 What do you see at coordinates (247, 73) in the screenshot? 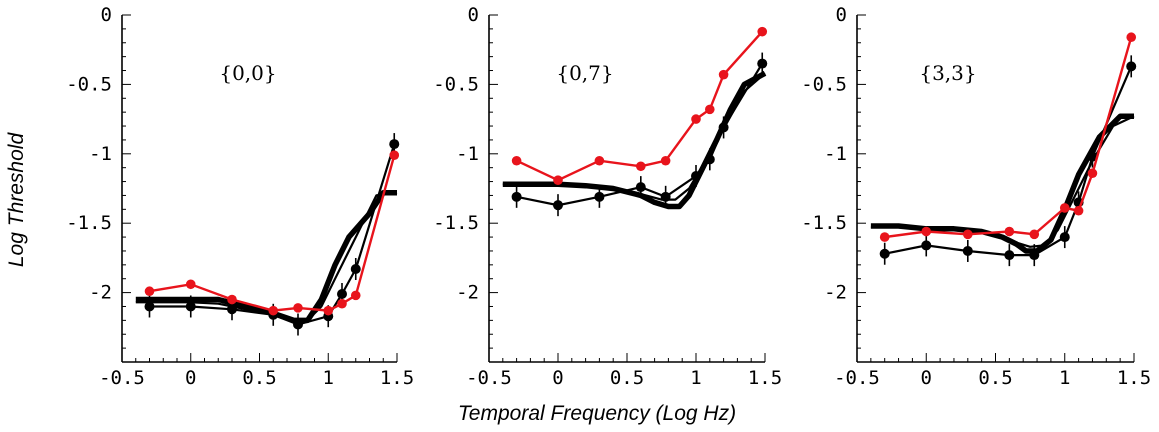
I see `panel-label: {0,0}` at bounding box center [247, 73].